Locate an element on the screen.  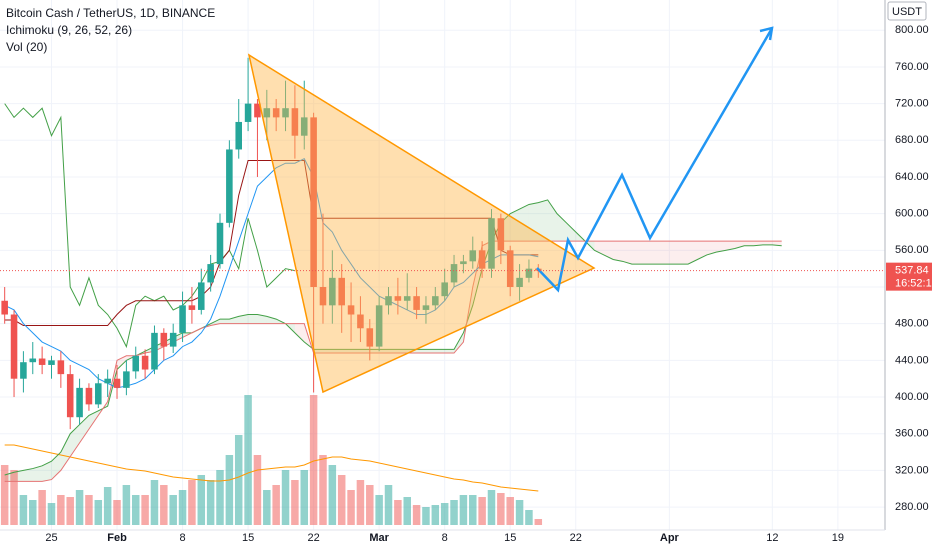
x-tick-label: Mar is located at coordinates (379, 538).